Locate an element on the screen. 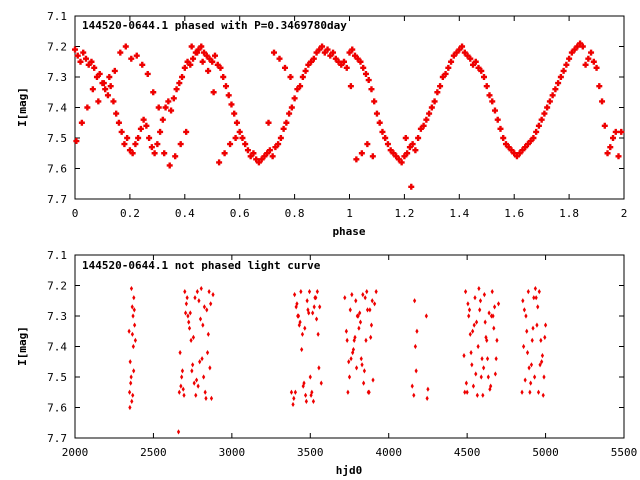 The image size is (640, 480). x-tick-label: 5500 is located at coordinates (624, 452).